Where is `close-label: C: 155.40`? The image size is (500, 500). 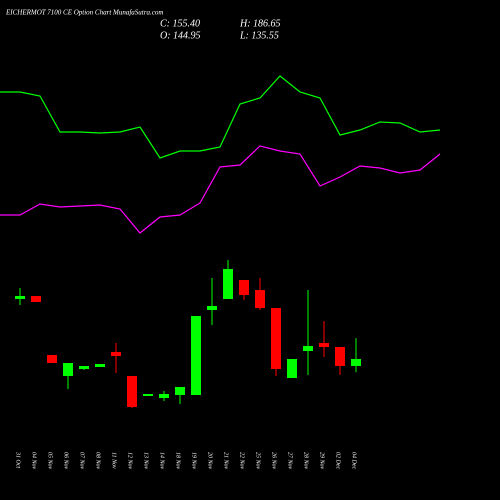
close-label: C: 155.40 is located at coordinates (180, 23).